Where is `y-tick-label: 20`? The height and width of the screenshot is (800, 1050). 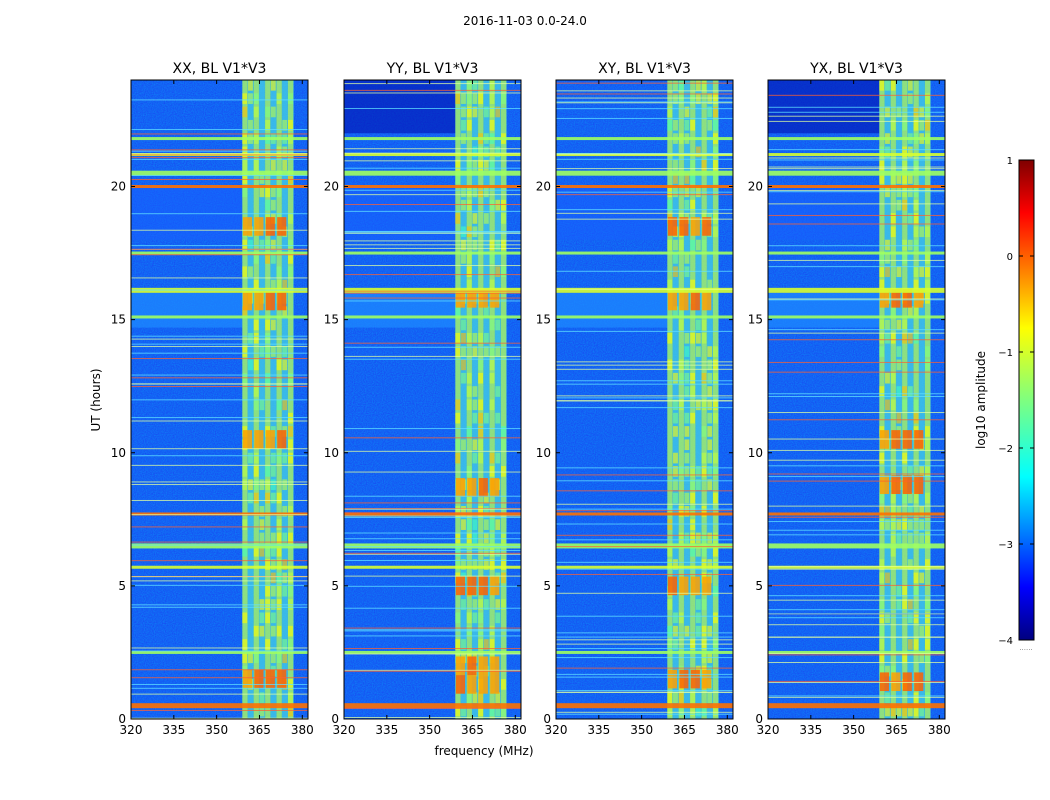
y-tick-label: 20 is located at coordinates (543, 187).